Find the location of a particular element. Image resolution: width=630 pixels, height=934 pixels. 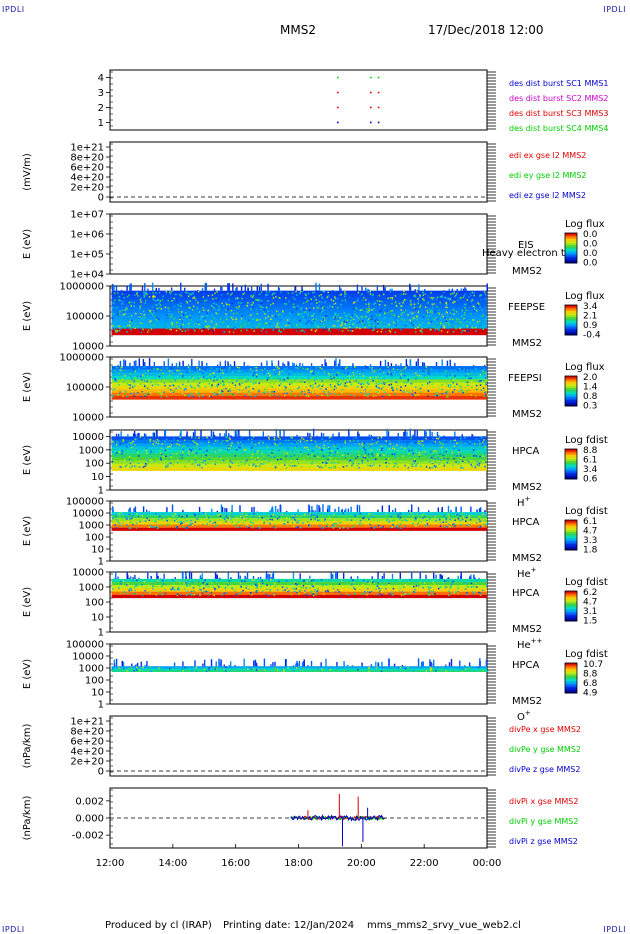

instrument-label: FEEPSE is located at coordinates (526, 307).